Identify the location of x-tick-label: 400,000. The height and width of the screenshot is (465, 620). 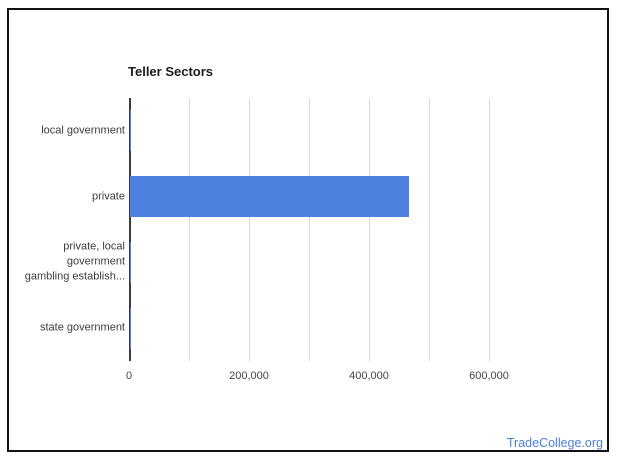
(369, 376).